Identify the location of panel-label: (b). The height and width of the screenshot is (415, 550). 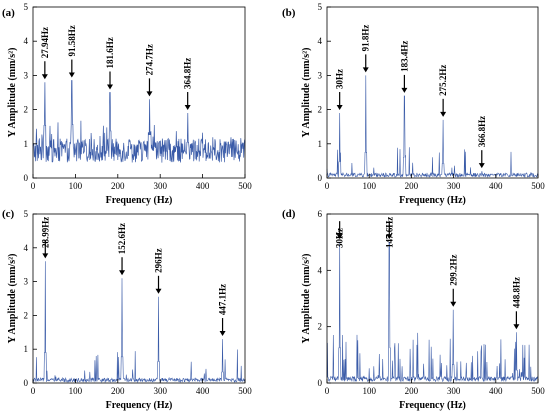
(289, 13).